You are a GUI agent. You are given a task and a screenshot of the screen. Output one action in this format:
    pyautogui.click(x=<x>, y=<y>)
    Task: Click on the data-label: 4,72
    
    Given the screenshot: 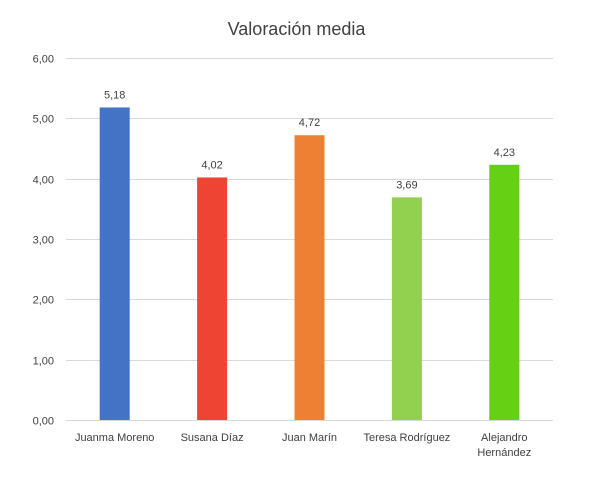 What is the action you would take?
    pyautogui.click(x=309, y=123)
    